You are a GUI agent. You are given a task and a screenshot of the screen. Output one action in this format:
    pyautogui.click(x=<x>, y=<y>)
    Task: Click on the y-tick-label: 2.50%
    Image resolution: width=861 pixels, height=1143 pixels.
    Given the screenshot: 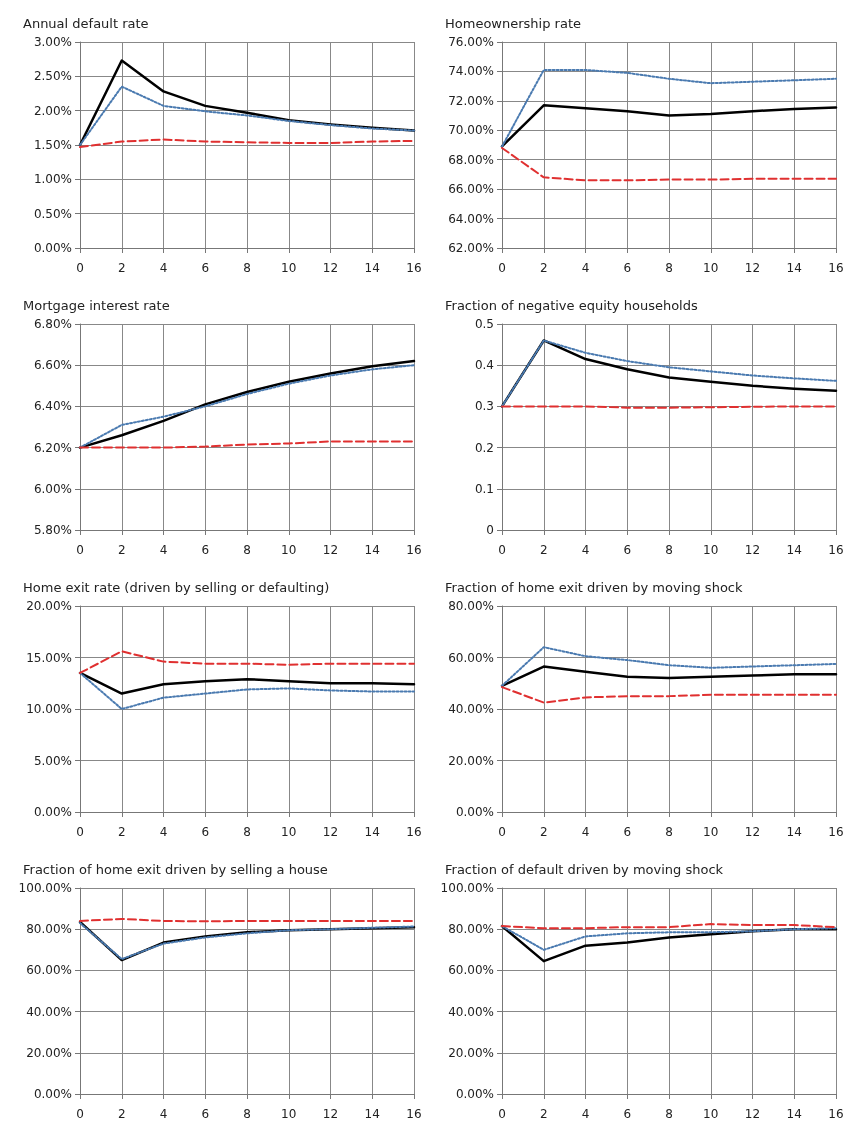 What is the action you would take?
    pyautogui.click(x=52, y=76)
    